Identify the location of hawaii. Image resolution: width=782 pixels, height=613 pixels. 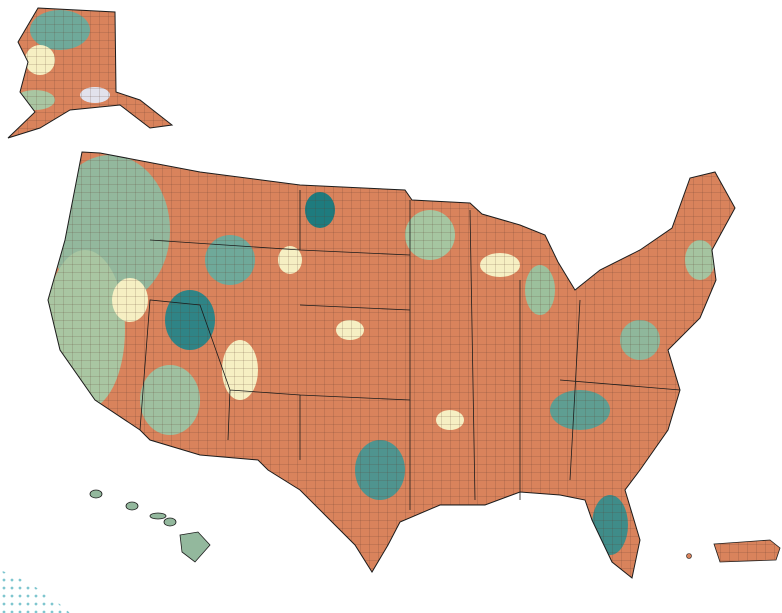
(150, 526).